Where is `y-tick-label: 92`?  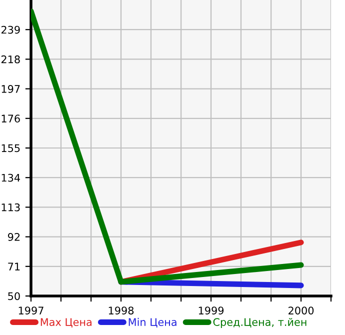 y-tick-label: 92 is located at coordinates (14, 237).